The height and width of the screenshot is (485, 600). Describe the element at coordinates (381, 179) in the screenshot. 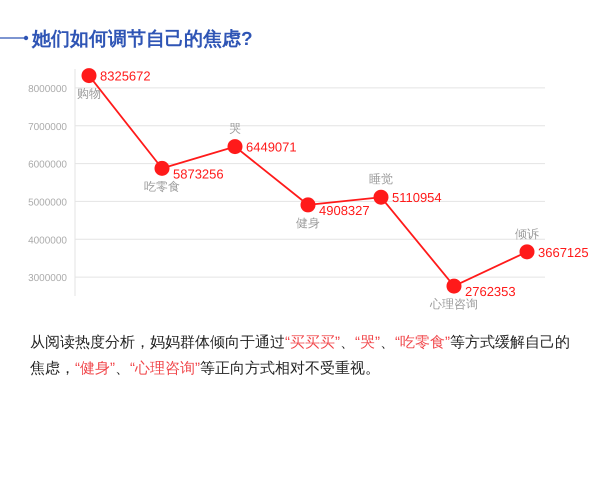

I see `x-tick-label: 睡觉` at that location.